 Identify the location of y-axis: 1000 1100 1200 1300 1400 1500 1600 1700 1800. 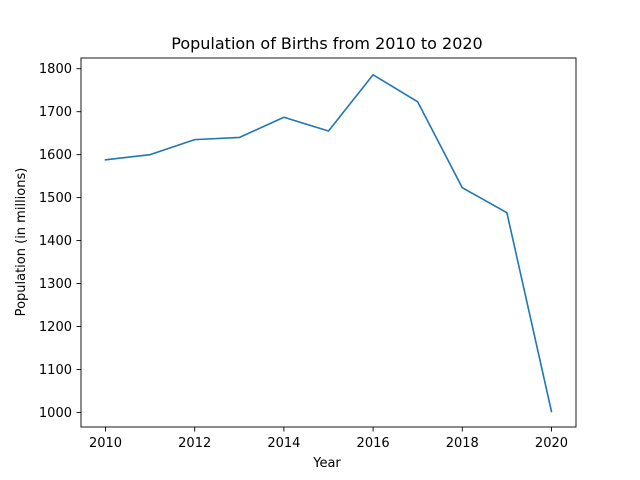
(60, 241).